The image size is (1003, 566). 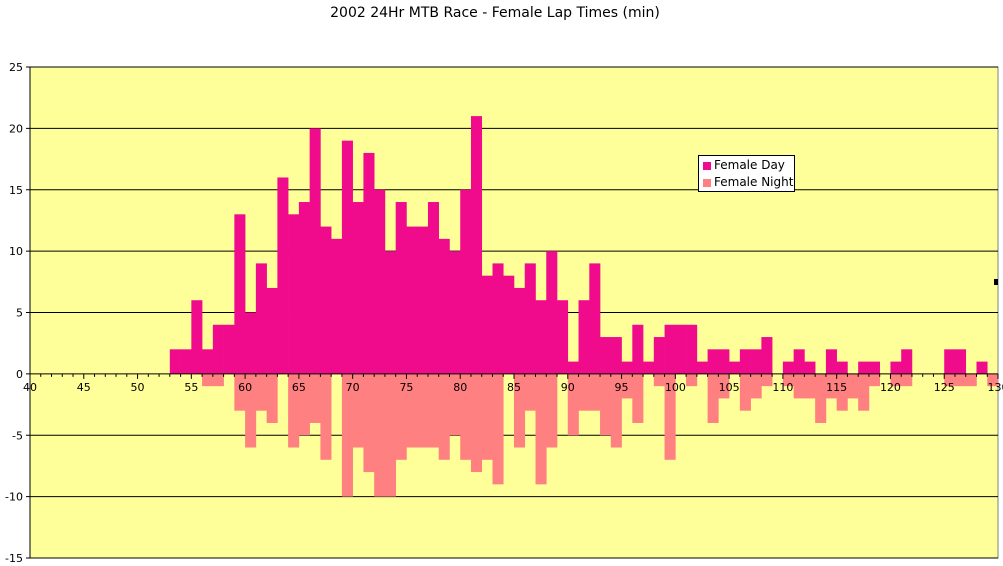 I want to click on y-tick-label: 15, so click(x=16, y=190).